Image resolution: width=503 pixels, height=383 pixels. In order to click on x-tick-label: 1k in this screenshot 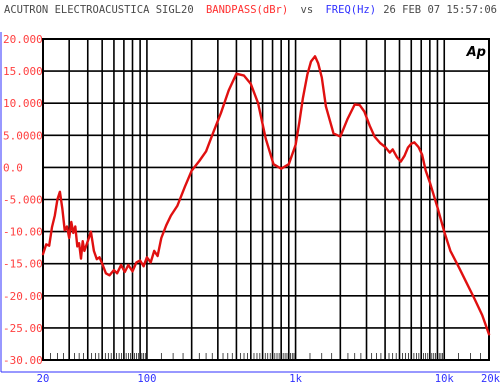, I will do `click(295, 378)`.